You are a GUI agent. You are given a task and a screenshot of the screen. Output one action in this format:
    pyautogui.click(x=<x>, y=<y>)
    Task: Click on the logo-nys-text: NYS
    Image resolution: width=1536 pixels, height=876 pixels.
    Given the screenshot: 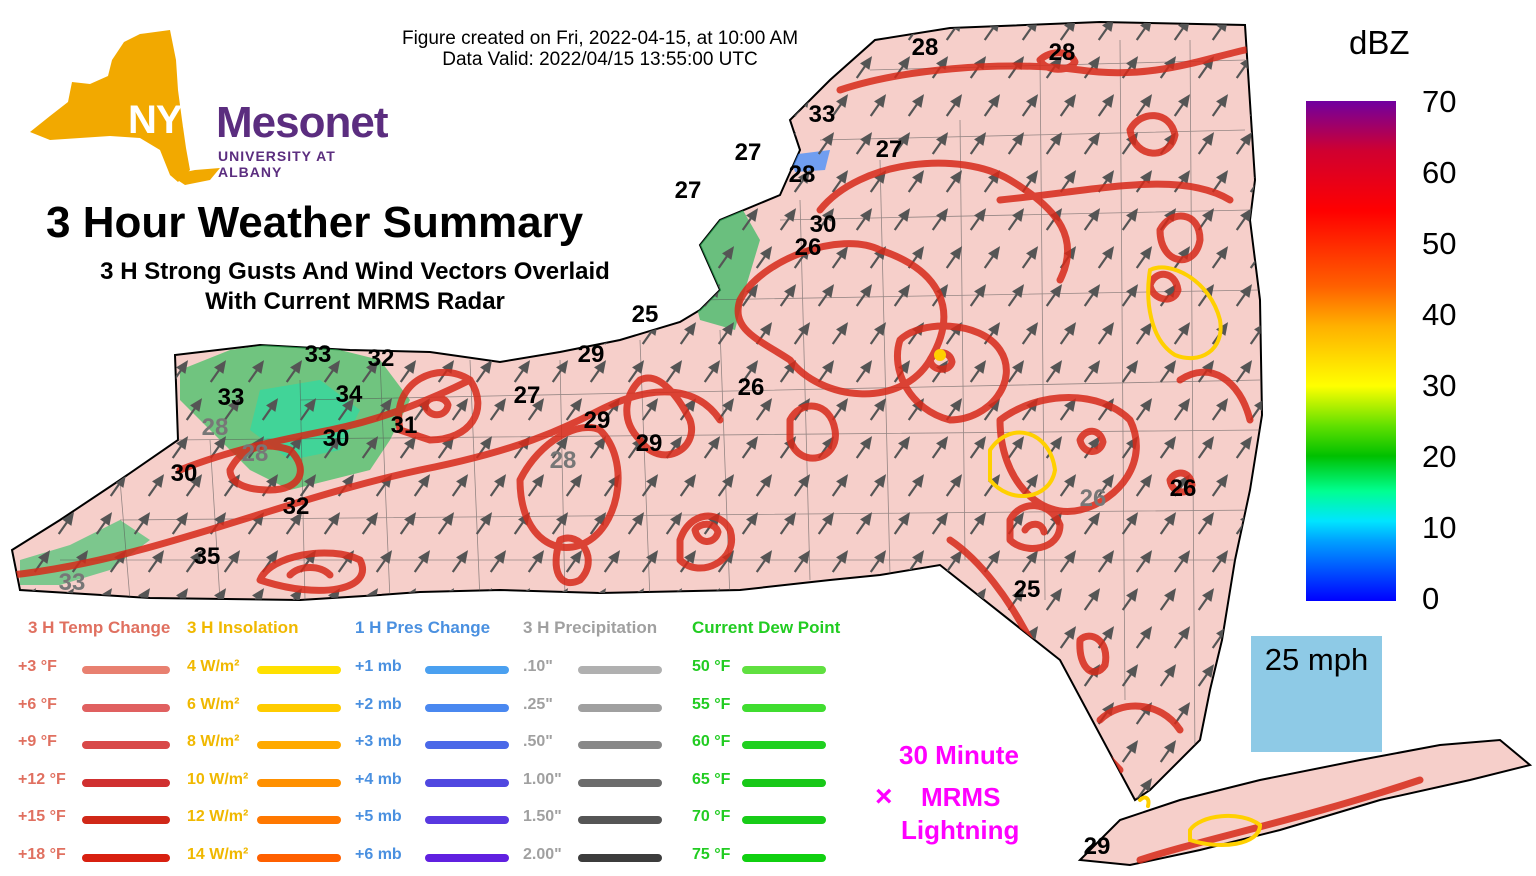 What is the action you would take?
    pyautogui.click(x=168, y=120)
    